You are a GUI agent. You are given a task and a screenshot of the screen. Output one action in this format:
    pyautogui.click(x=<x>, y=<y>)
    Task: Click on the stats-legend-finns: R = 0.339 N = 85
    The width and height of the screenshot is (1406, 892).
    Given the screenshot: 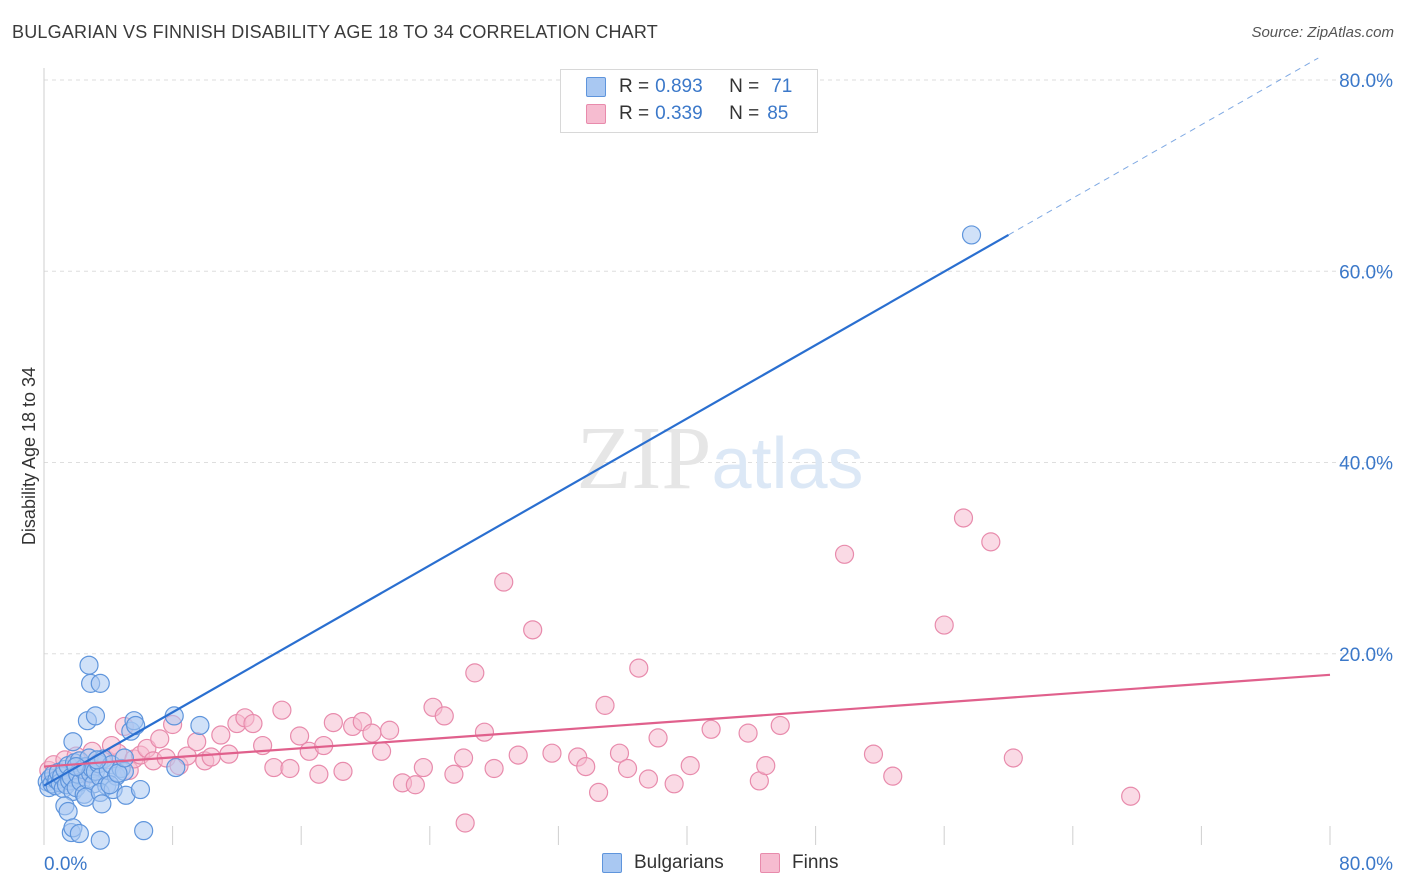 What is the action you would take?
    pyautogui.click(x=687, y=114)
    